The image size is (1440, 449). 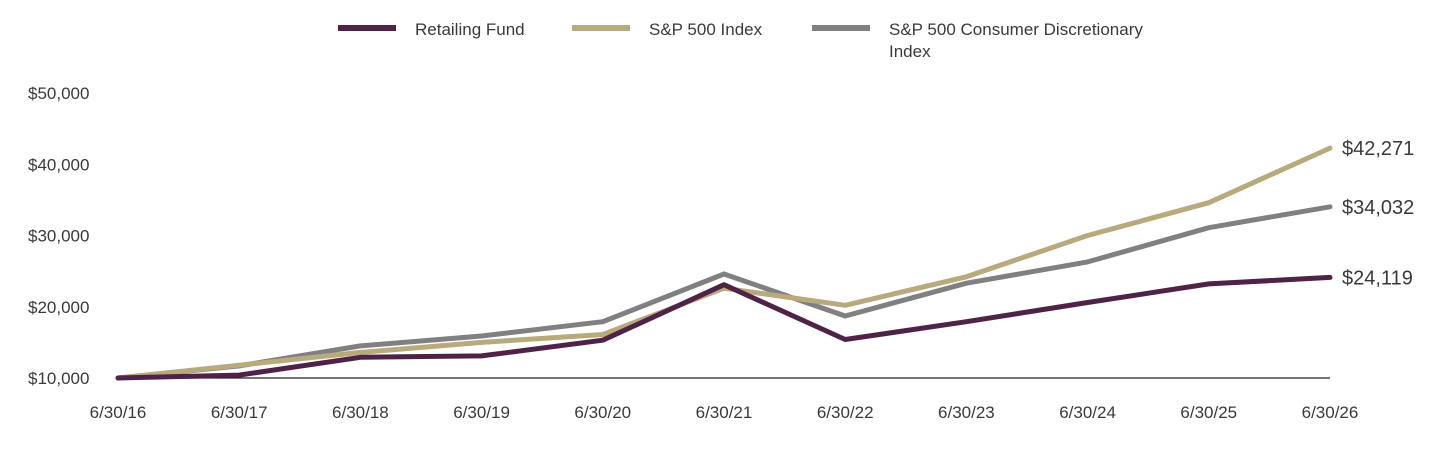 What do you see at coordinates (724, 412) in the screenshot?
I see `x-tick-label: 6/30/21` at bounding box center [724, 412].